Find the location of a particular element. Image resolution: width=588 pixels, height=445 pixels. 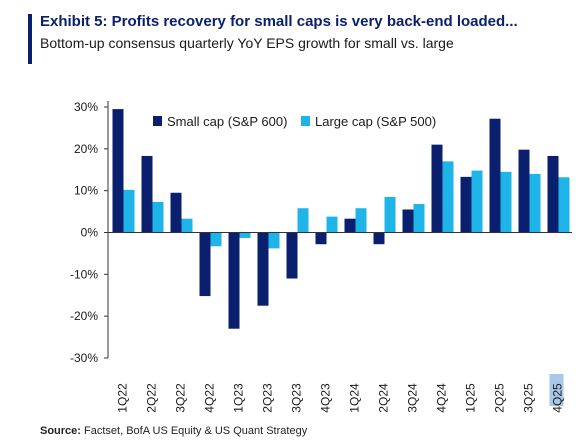

legend-large-cap-swatch is located at coordinates (305, 121).